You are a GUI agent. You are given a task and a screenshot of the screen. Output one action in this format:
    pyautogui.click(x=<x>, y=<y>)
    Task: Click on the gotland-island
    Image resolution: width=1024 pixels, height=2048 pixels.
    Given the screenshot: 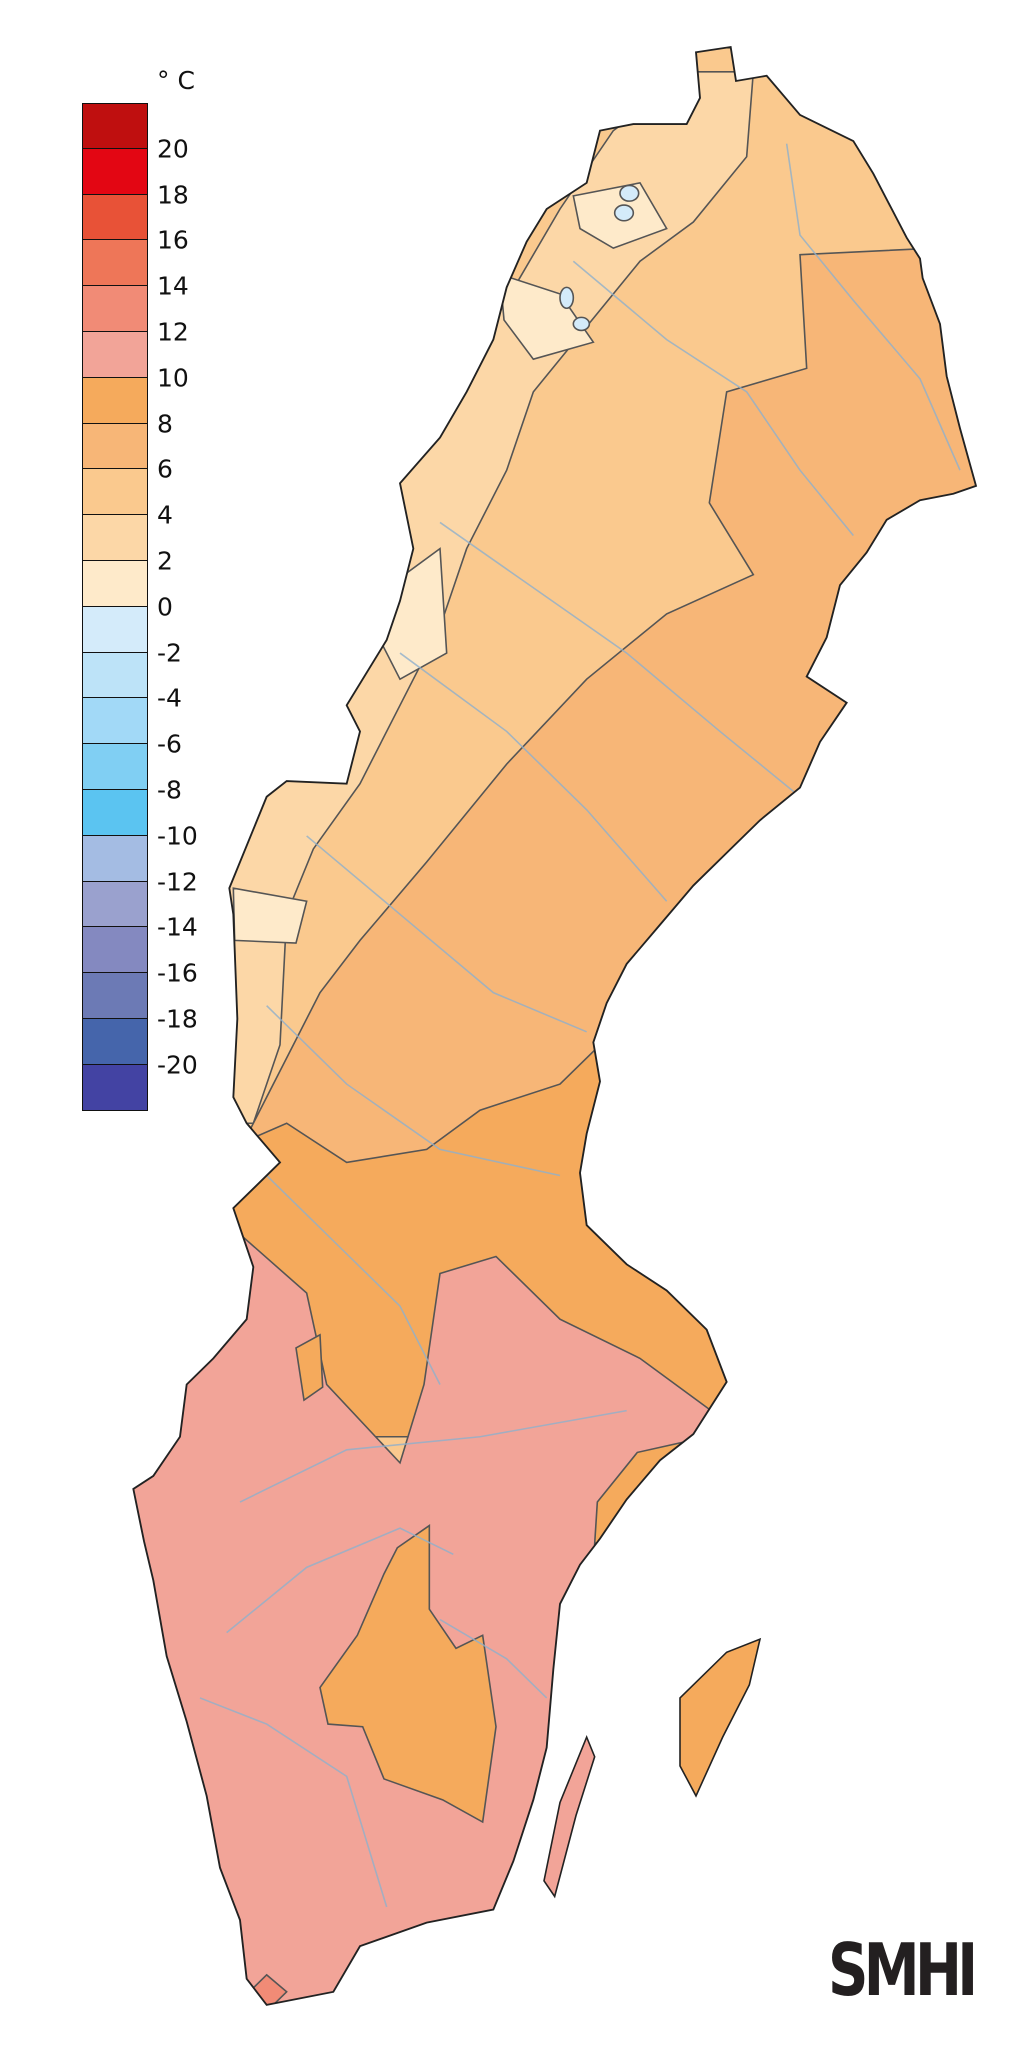 What is the action you would take?
    pyautogui.click(x=720, y=1717)
    